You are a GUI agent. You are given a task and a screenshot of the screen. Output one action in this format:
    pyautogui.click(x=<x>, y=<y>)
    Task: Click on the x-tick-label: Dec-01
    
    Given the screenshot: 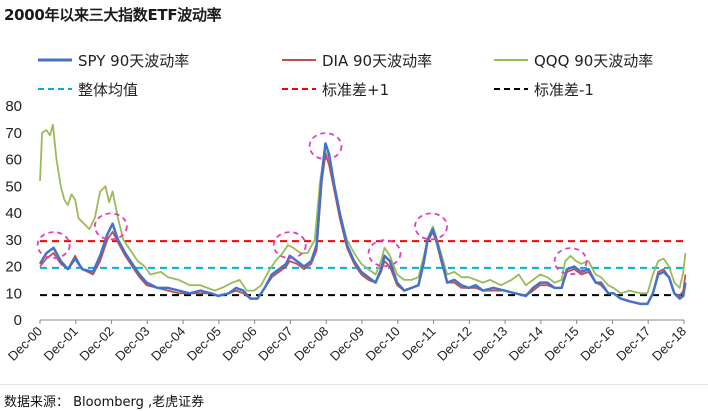 What is the action you would take?
    pyautogui.click(x=61, y=344)
    